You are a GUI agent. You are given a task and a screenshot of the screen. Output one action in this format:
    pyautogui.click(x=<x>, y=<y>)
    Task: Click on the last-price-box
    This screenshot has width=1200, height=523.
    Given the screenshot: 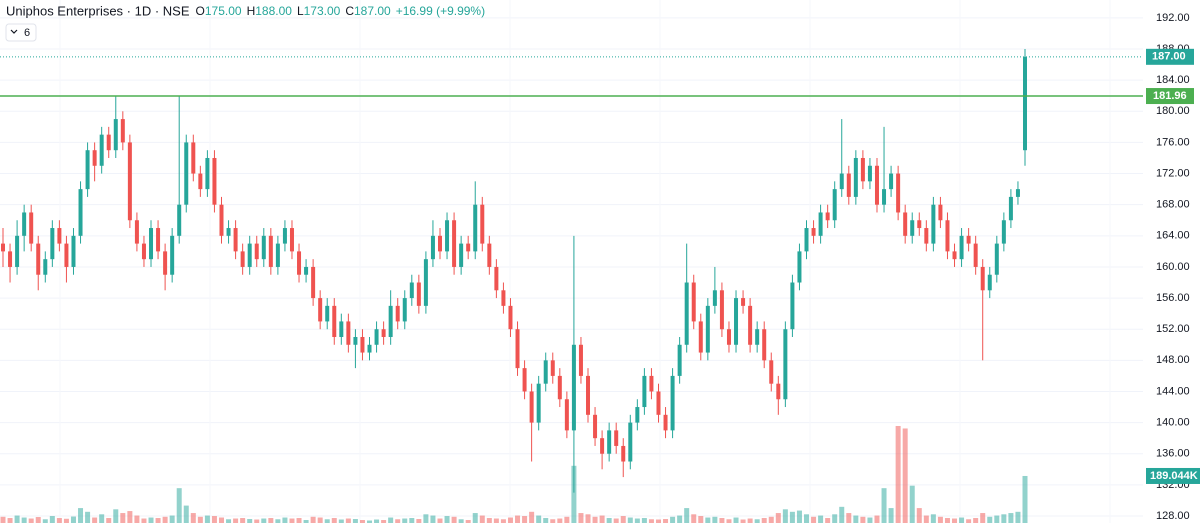 What is the action you would take?
    pyautogui.click(x=1170, y=56)
    